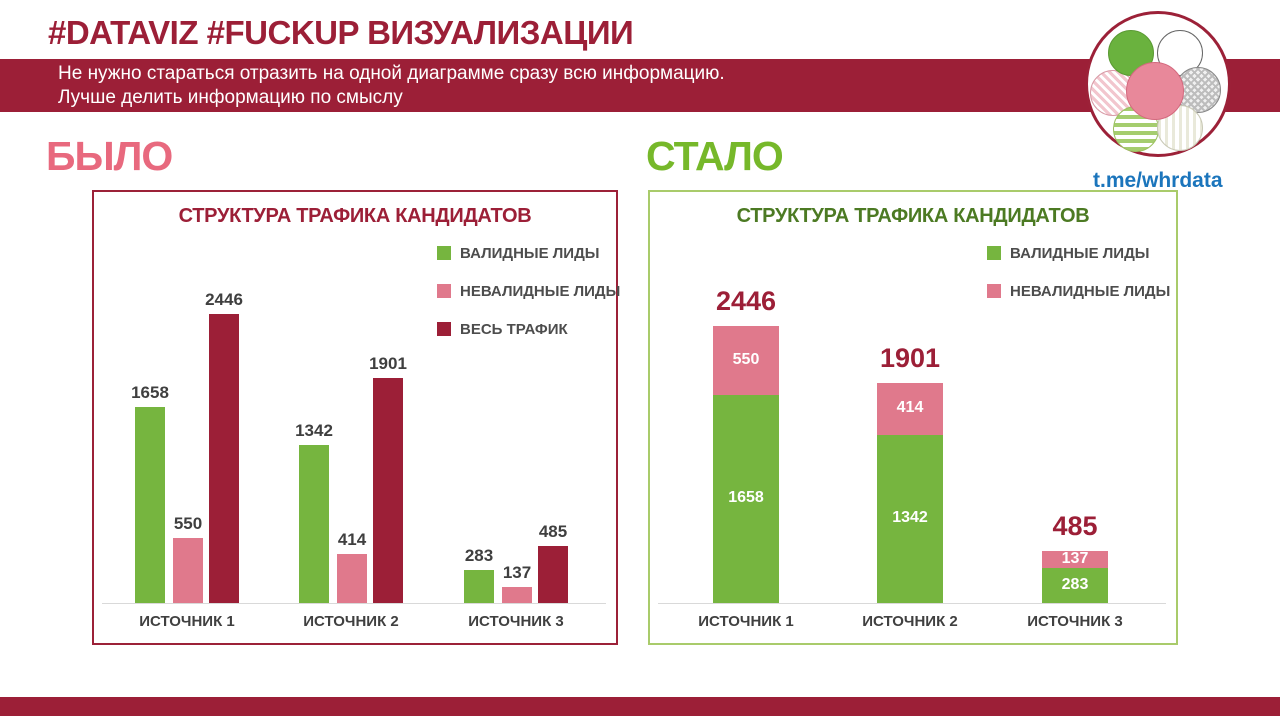 The width and height of the screenshot is (1280, 720). Describe the element at coordinates (715, 156) in the screenshot. I see `after-heading: СТАЛО` at that location.